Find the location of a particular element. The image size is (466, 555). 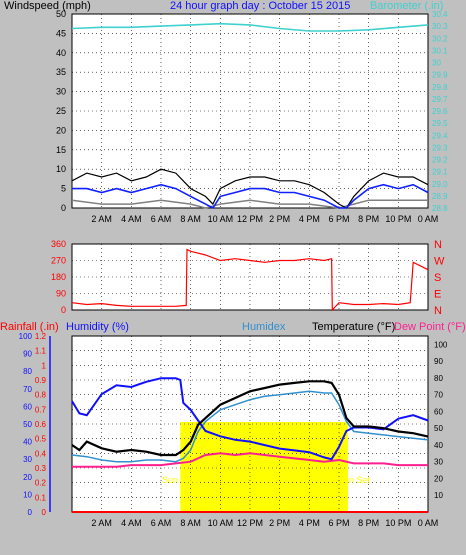

baro-y-tick-label: 30.3 is located at coordinates (440, 26).